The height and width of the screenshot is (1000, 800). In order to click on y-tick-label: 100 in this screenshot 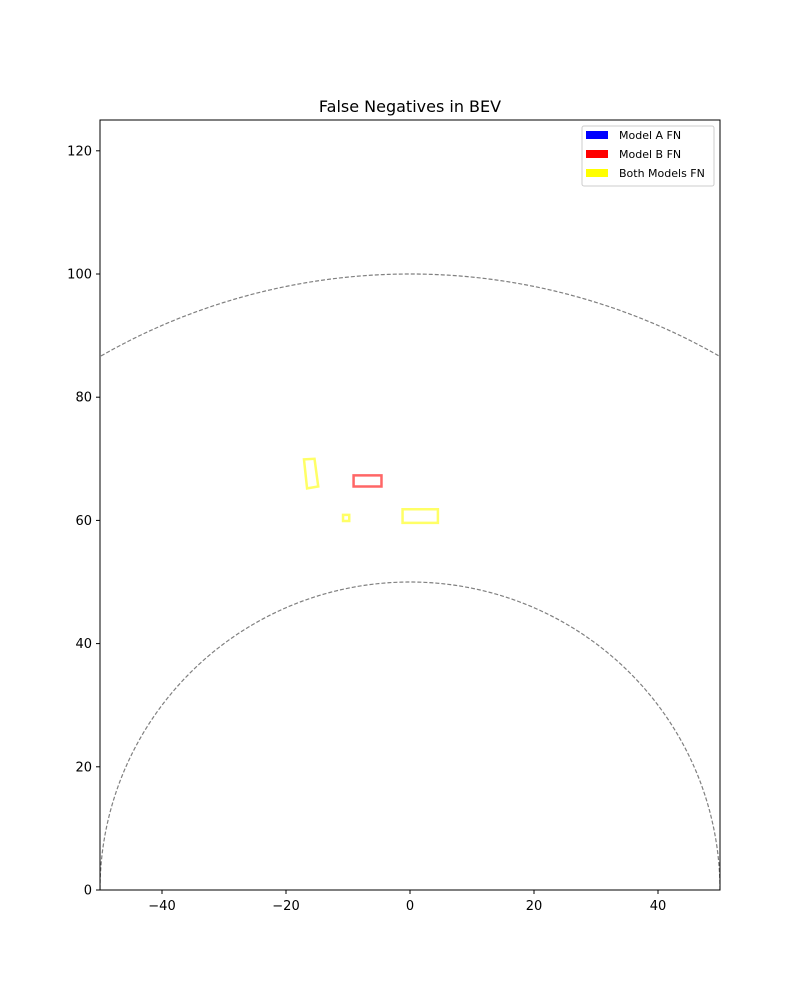, I will do `click(79, 275)`.